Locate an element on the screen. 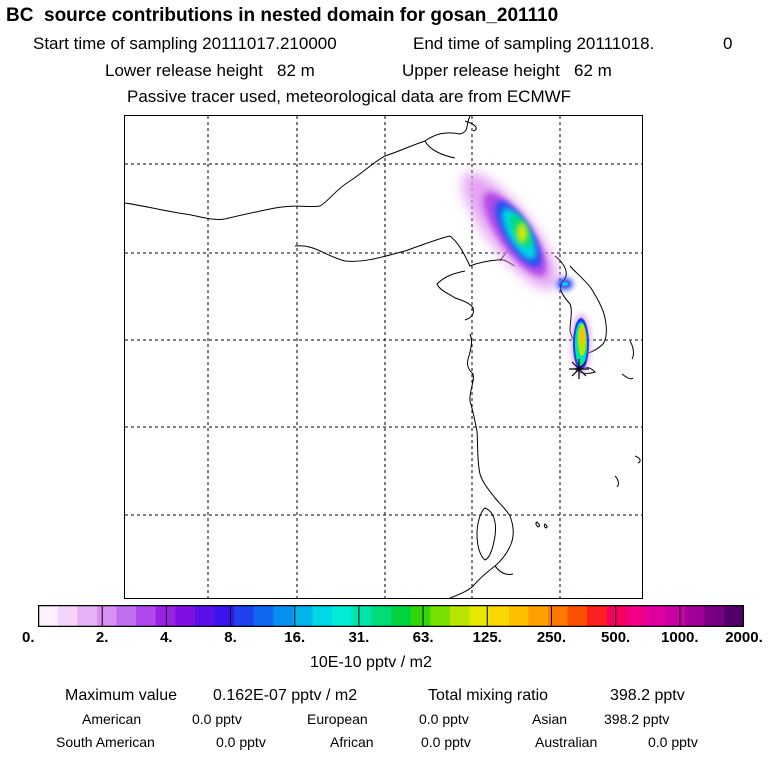  colorbar-tick-label: 8. is located at coordinates (230, 637).